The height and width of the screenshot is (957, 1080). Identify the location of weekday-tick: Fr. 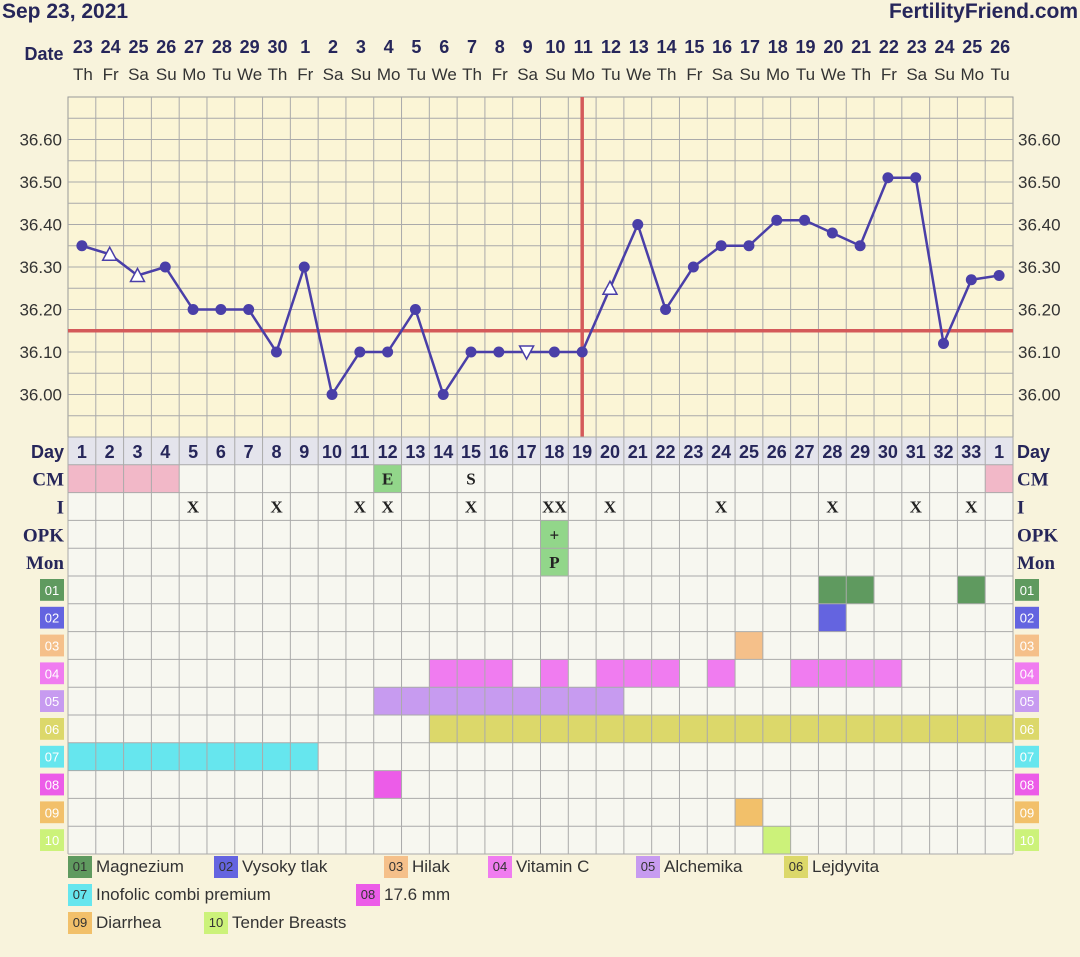
(305, 74).